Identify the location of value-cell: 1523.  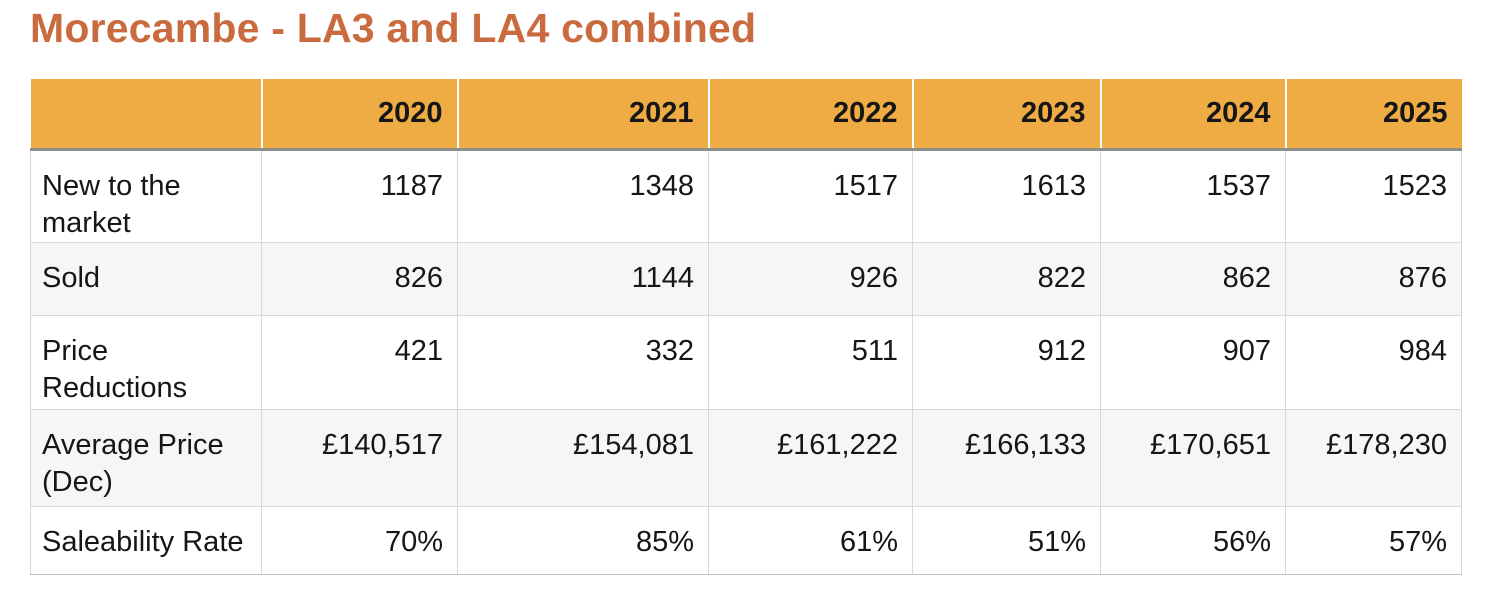
(1373, 195).